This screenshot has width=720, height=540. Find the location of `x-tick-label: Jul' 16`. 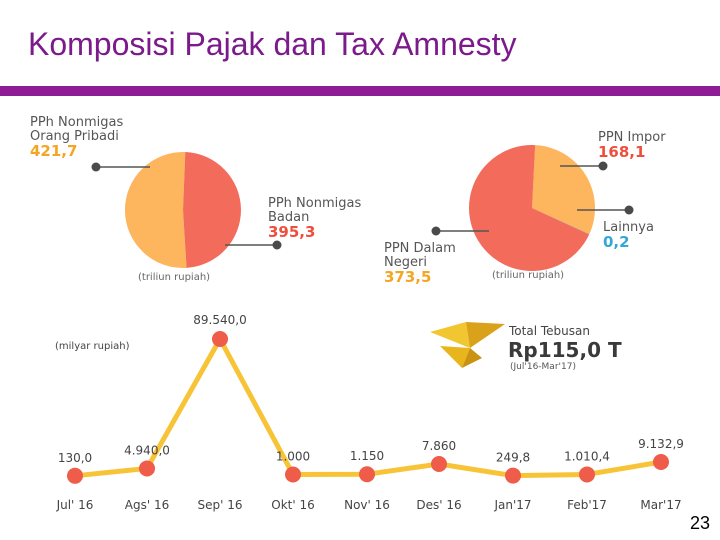

x-tick-label: Jul' 16 is located at coordinates (75, 505).